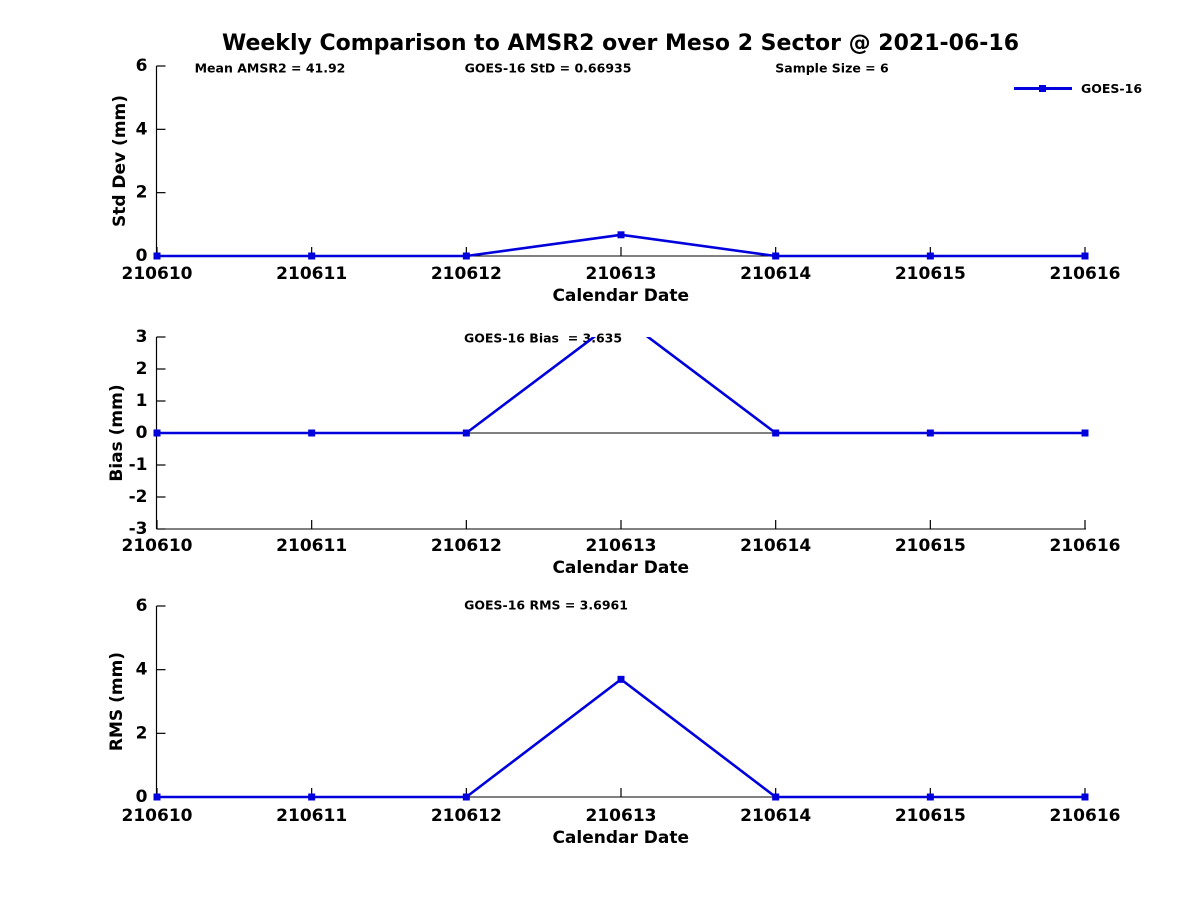 The height and width of the screenshot is (900, 1200). I want to click on legend-series-label: GOES-16, so click(1112, 88).